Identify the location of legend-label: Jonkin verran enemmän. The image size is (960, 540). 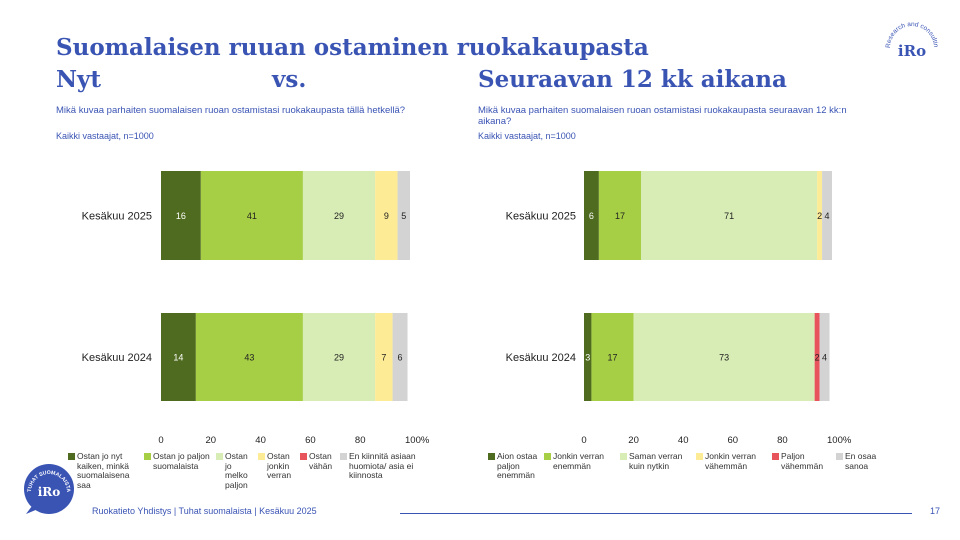
(579, 461).